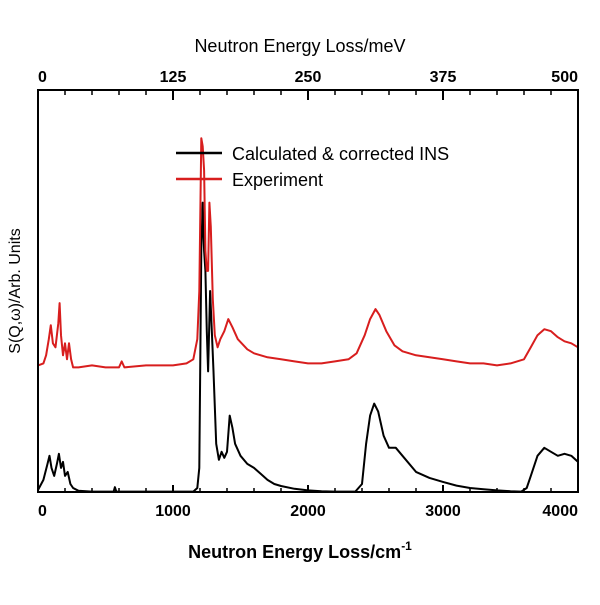 Image resolution: width=600 pixels, height=605 pixels. I want to click on x-tick-label: 2000, so click(308, 511).